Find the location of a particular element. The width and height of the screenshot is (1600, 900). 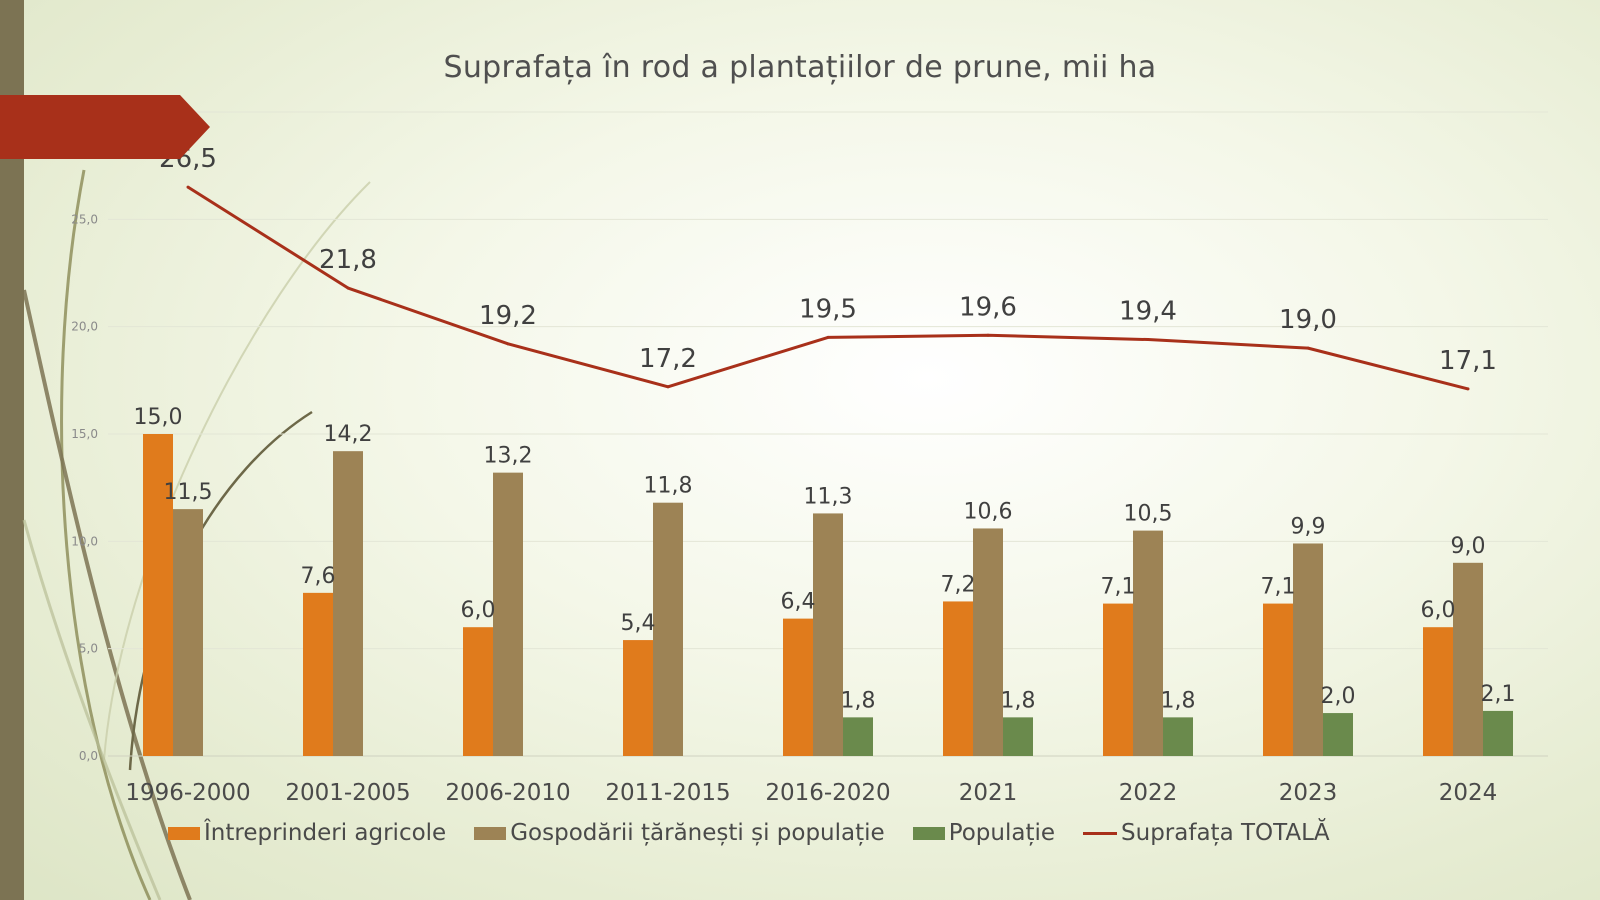

legend-swatch-total is located at coordinates (1100, 833).